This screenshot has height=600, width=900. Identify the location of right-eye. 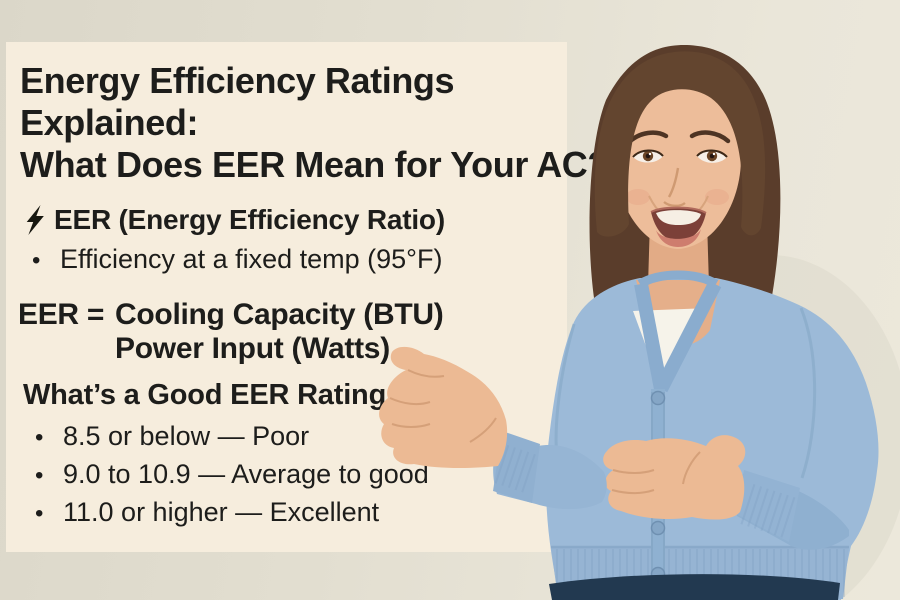
(712, 156).